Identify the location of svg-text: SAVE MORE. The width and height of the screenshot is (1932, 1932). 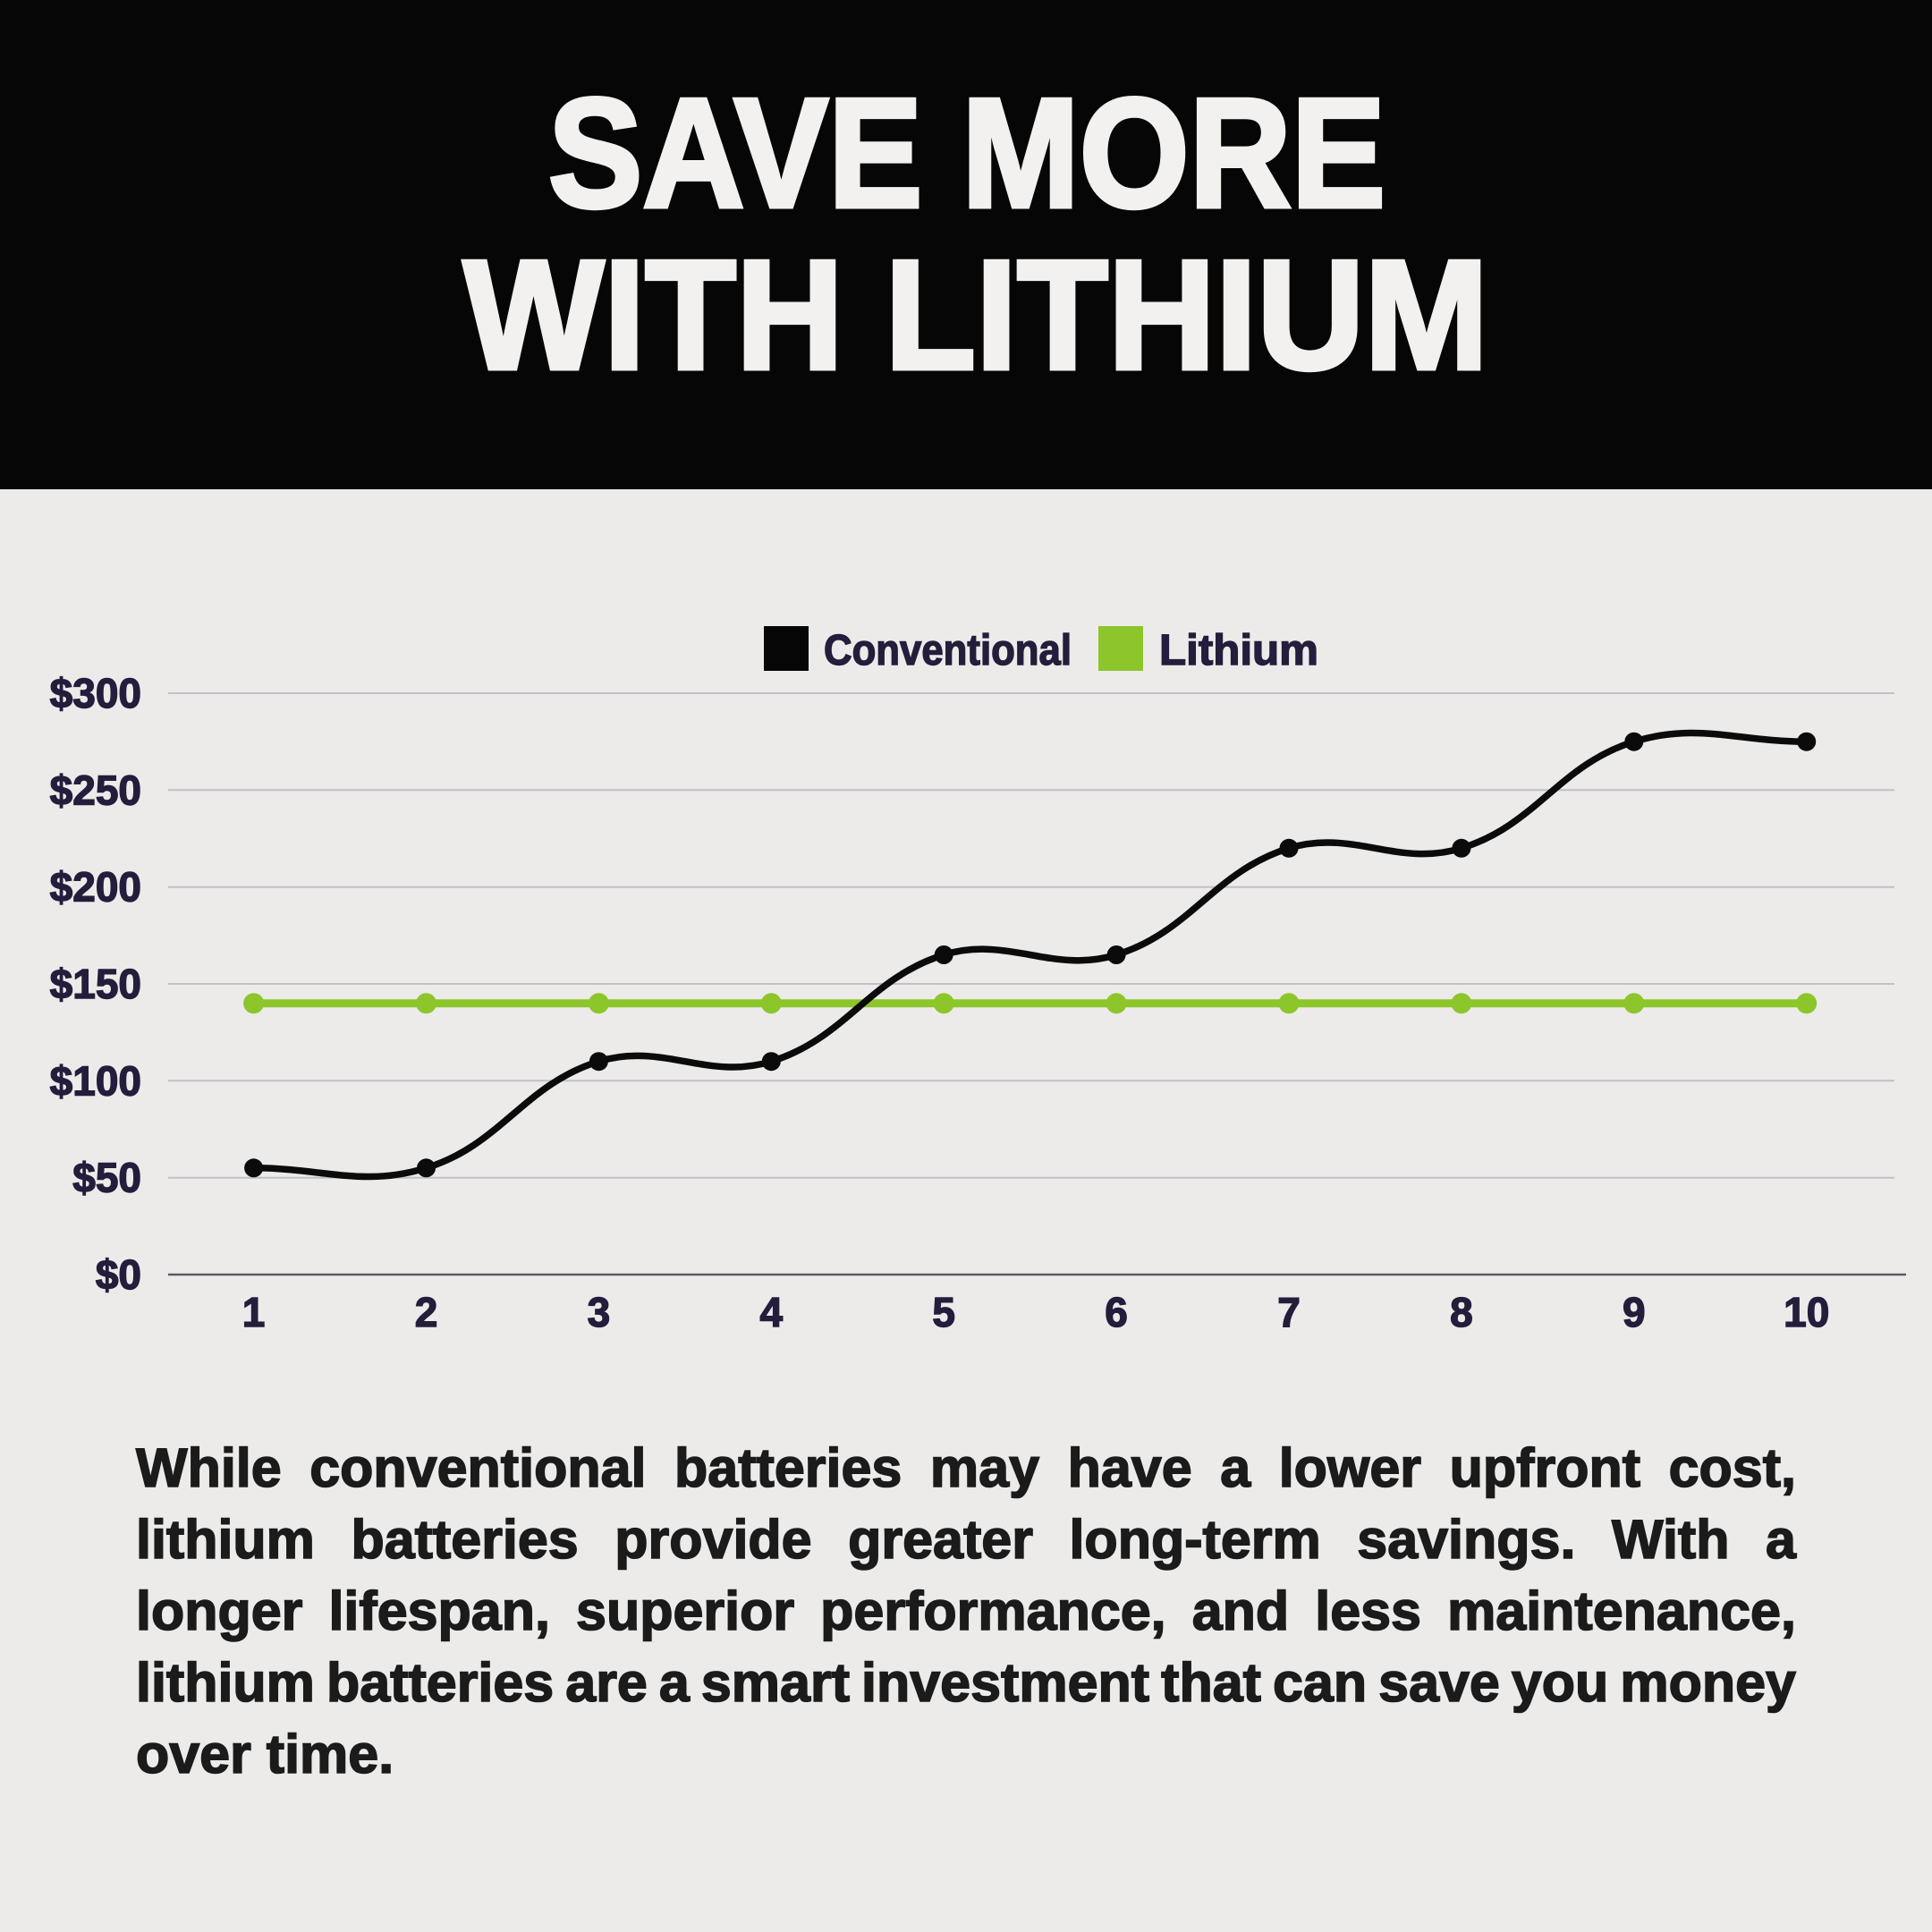
(966, 152).